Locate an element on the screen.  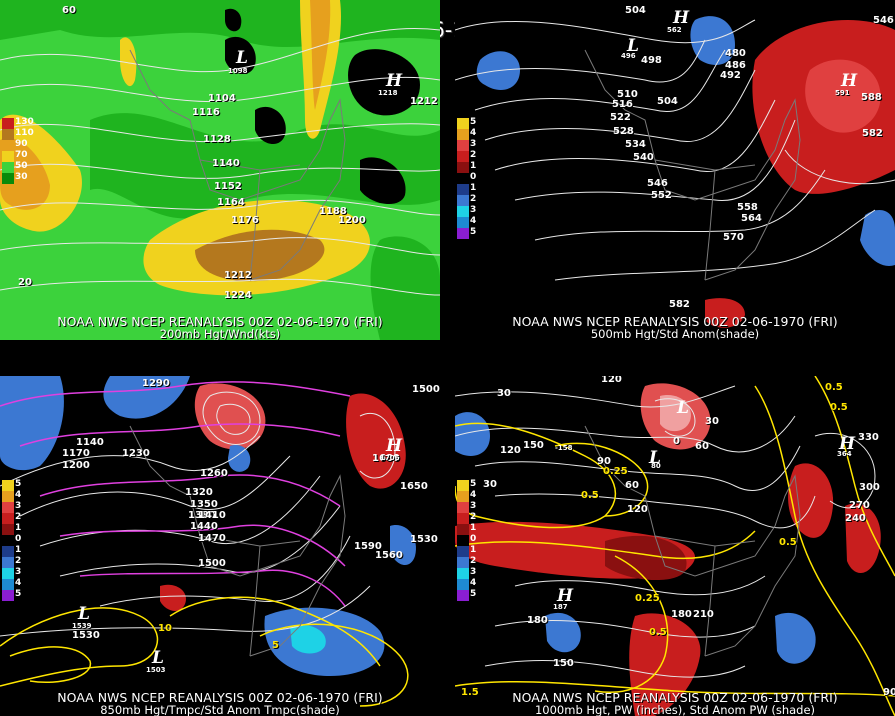
contour-label: 1164 is located at coordinates (231, 202).